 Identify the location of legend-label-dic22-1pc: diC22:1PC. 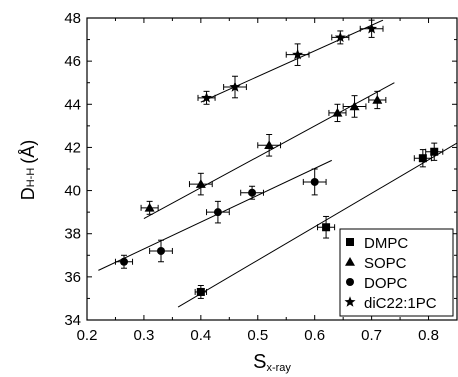
(400, 303).